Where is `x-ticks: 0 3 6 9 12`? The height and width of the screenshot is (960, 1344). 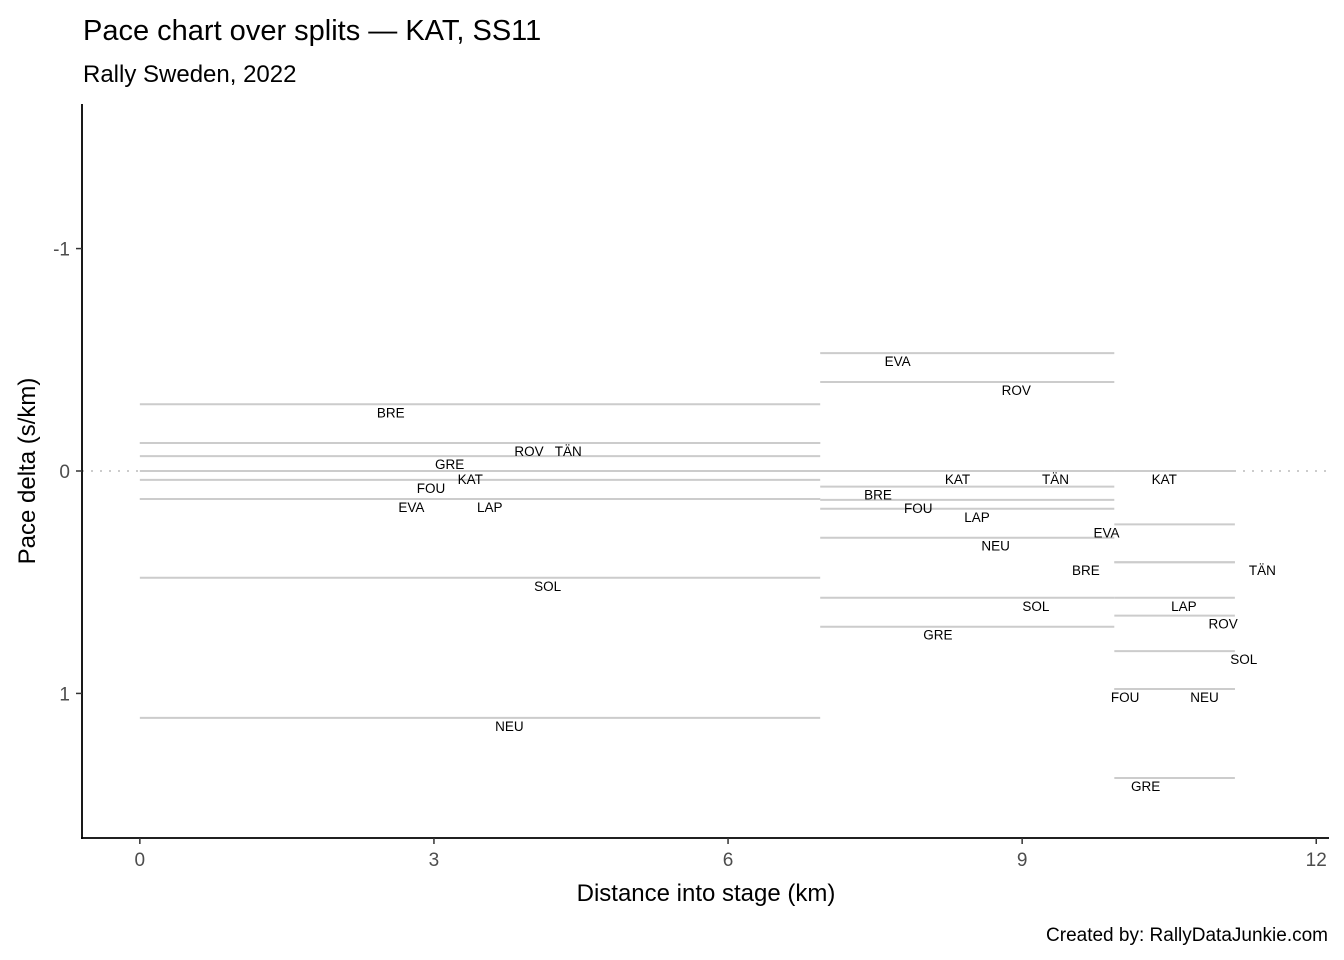
x-ticks: 0 3 6 9 12 is located at coordinates (731, 854).